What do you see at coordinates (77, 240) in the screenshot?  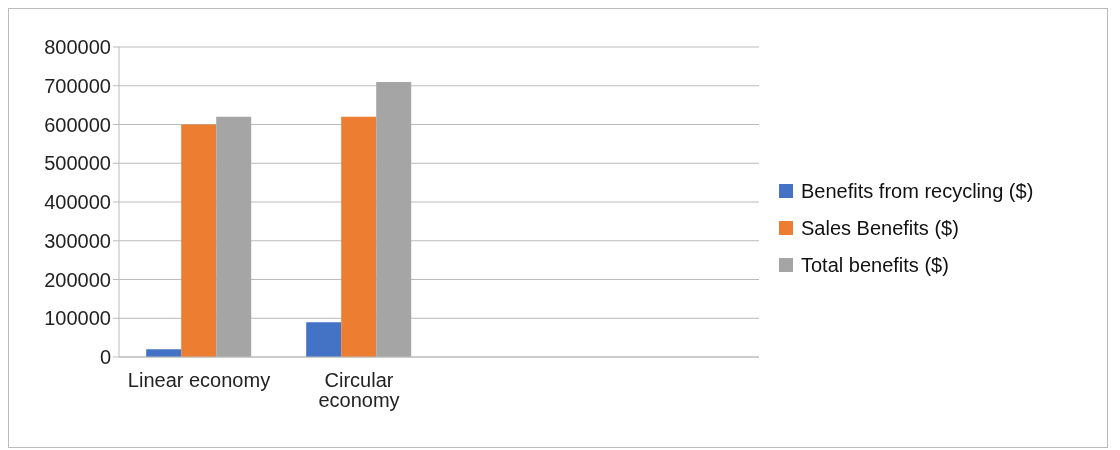 I see `y-tick-label: 300000` at bounding box center [77, 240].